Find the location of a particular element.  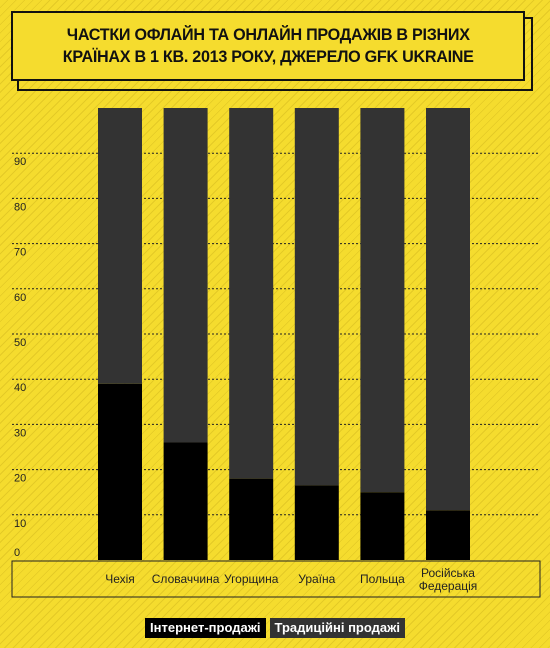

category-band is located at coordinates (276, 579).